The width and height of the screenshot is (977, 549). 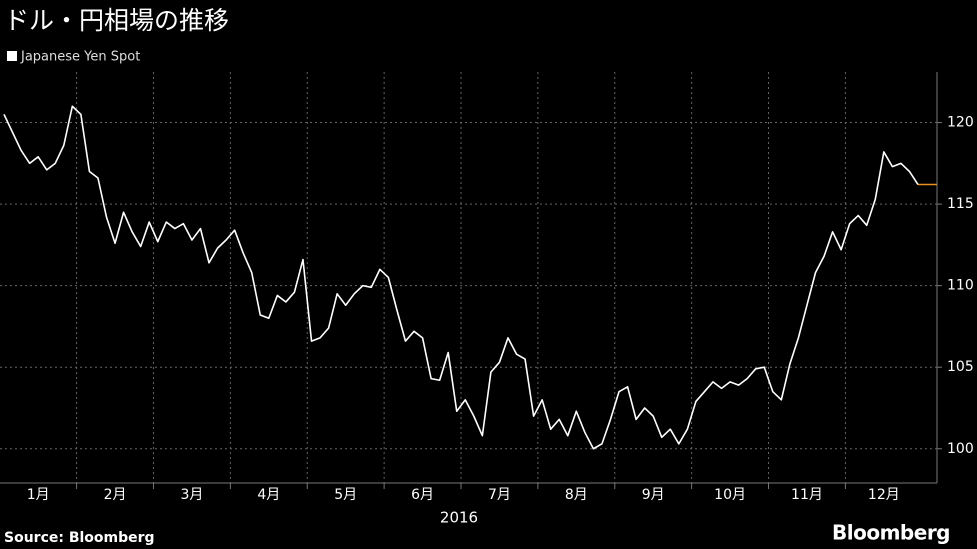 What do you see at coordinates (576, 495) in the screenshot?
I see `x-tick-label: 8月` at bounding box center [576, 495].